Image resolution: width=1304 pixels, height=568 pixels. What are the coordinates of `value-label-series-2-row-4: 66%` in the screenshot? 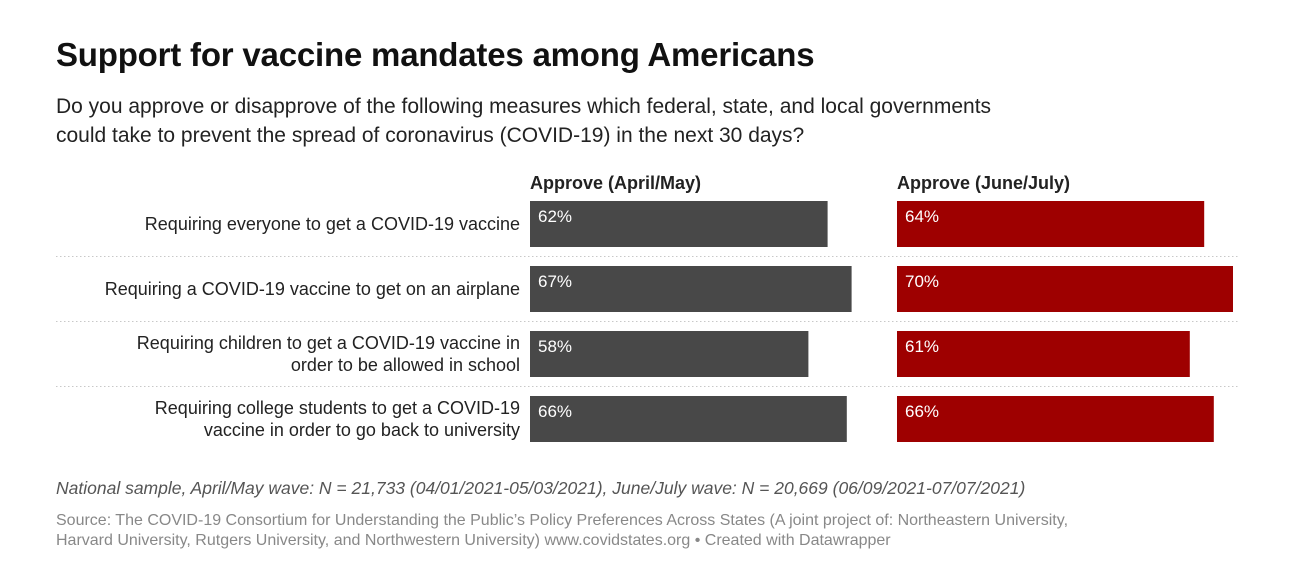 It's located at (922, 411).